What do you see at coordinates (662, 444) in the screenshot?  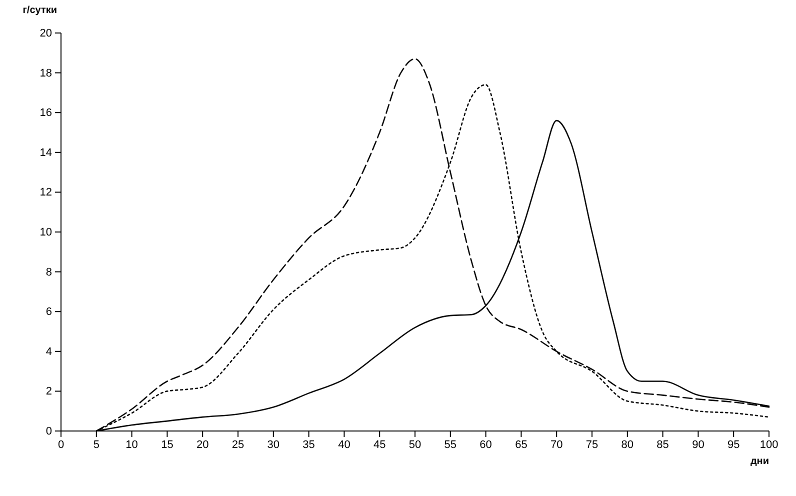 I see `x-tick-label: 85` at bounding box center [662, 444].